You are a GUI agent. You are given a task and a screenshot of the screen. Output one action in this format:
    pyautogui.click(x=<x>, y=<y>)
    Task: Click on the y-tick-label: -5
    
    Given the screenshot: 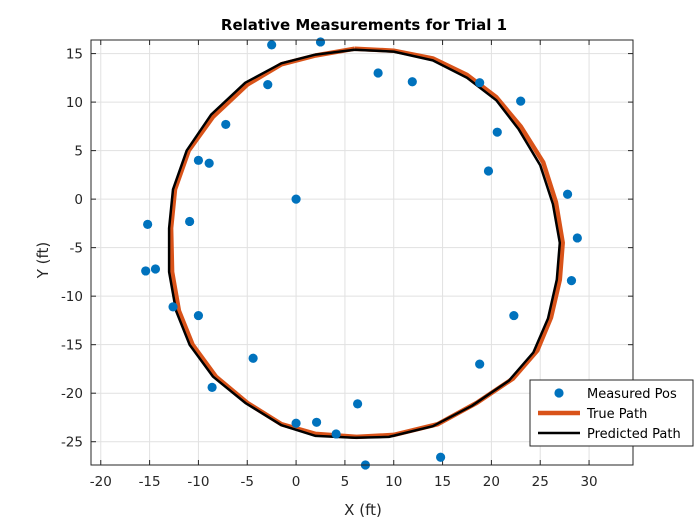 What is the action you would take?
    pyautogui.click(x=76, y=249)
    